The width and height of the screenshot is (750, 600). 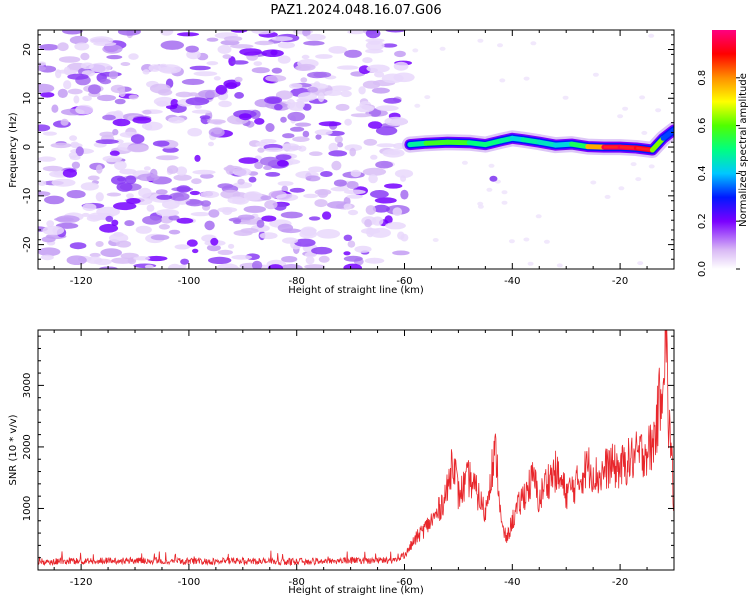 I want to click on y-tick-label: -10, so click(x=27, y=196).